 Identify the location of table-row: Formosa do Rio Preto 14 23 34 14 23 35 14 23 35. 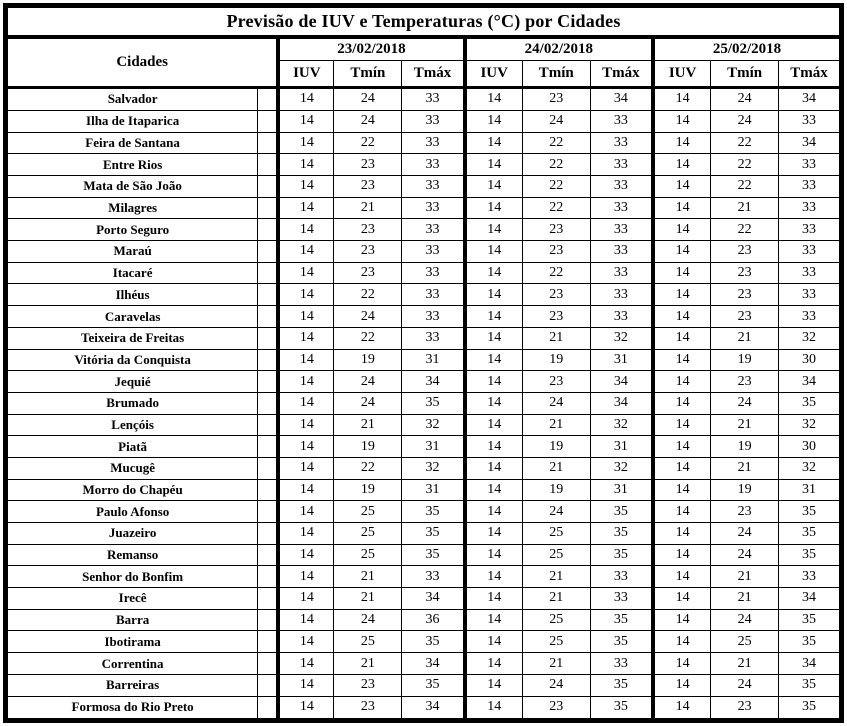
(423, 709).